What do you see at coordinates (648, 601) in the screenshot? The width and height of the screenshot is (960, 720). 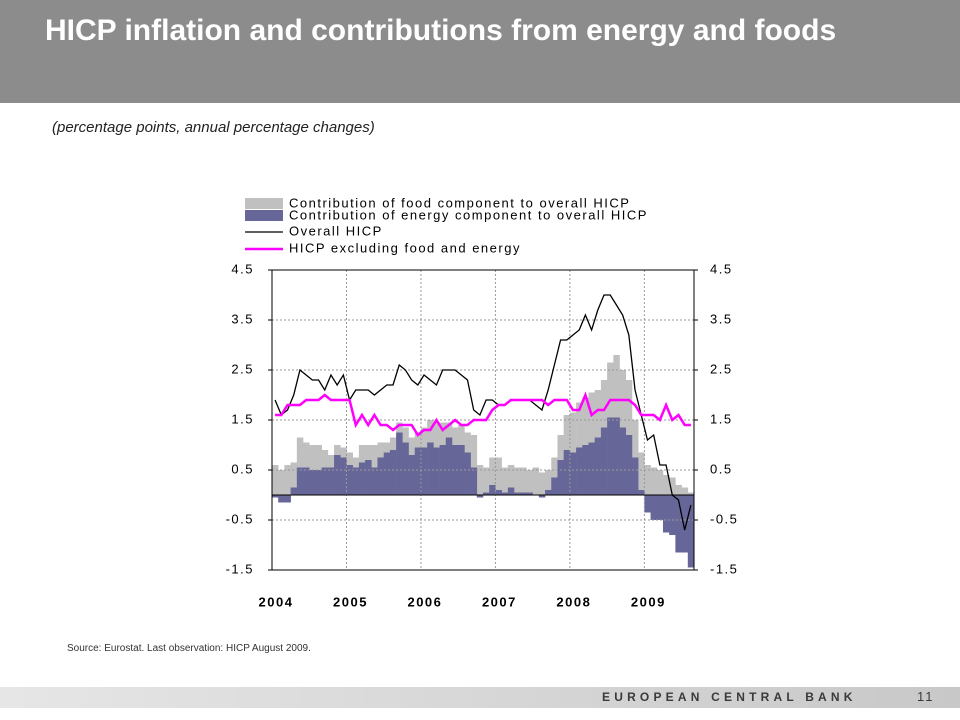 I see `x-tick-label: 2009` at bounding box center [648, 601].